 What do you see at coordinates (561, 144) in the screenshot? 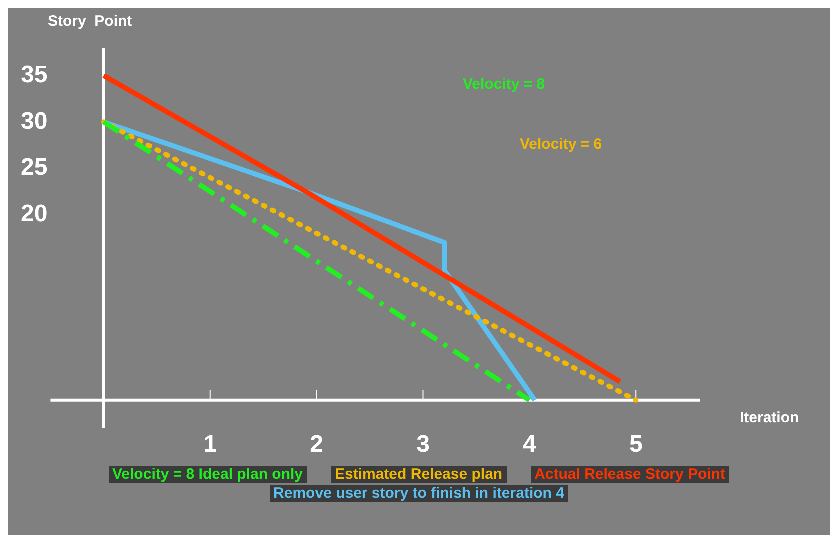
I see `annotation: Velocity = 6` at bounding box center [561, 144].